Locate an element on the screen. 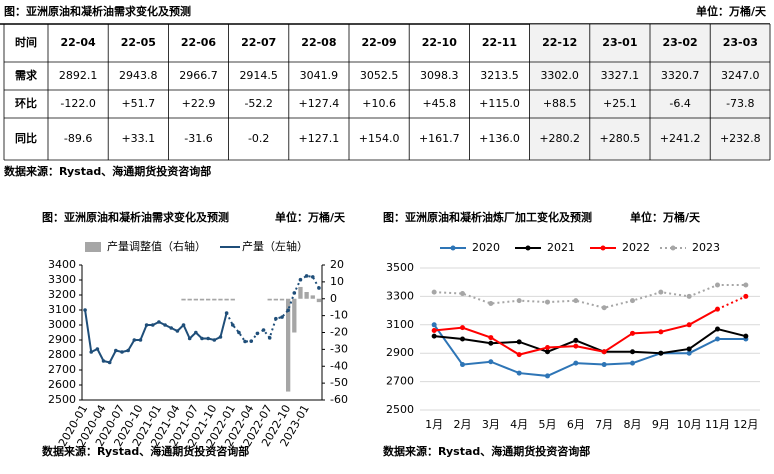 This screenshot has width=774, height=474. table-cell: 3052.5 is located at coordinates (379, 75).